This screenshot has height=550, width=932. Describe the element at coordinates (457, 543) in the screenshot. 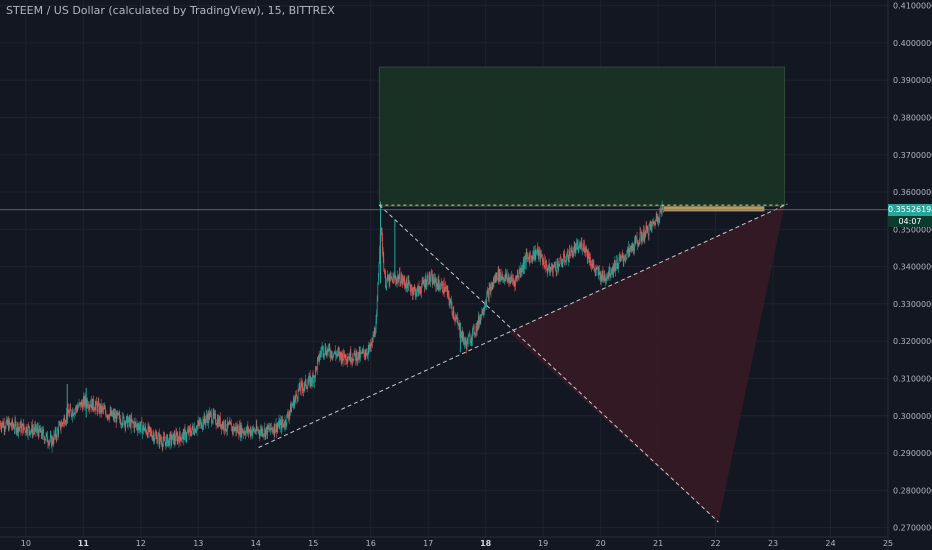

I see `time-axis: 10 11 12 13 14 15 16 17 18 19 20 21 22 23 24 25` at that location.